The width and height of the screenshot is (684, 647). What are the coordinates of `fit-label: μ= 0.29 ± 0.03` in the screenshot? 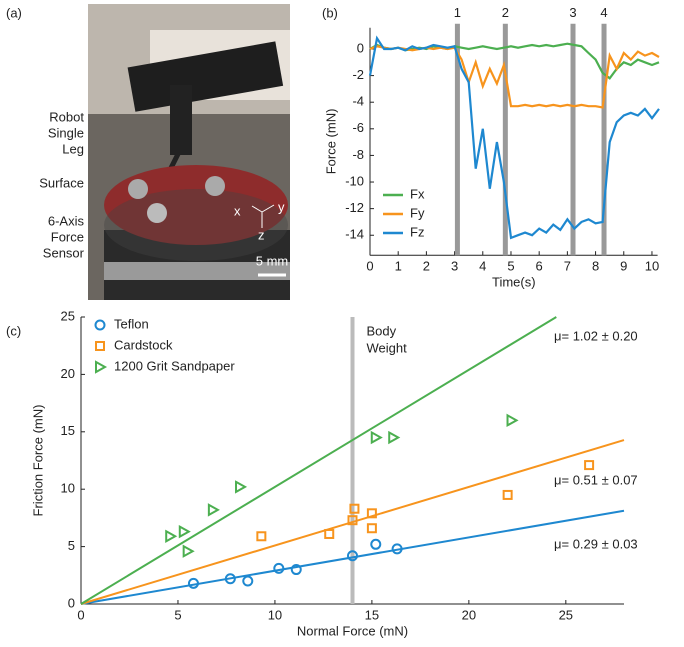 It's located at (596, 543).